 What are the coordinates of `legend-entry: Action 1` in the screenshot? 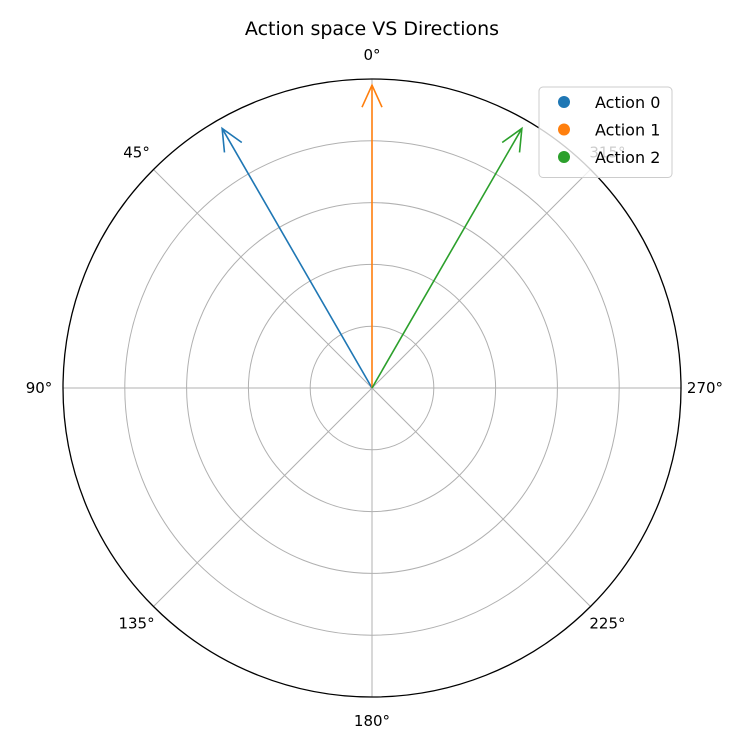 It's located at (627, 130).